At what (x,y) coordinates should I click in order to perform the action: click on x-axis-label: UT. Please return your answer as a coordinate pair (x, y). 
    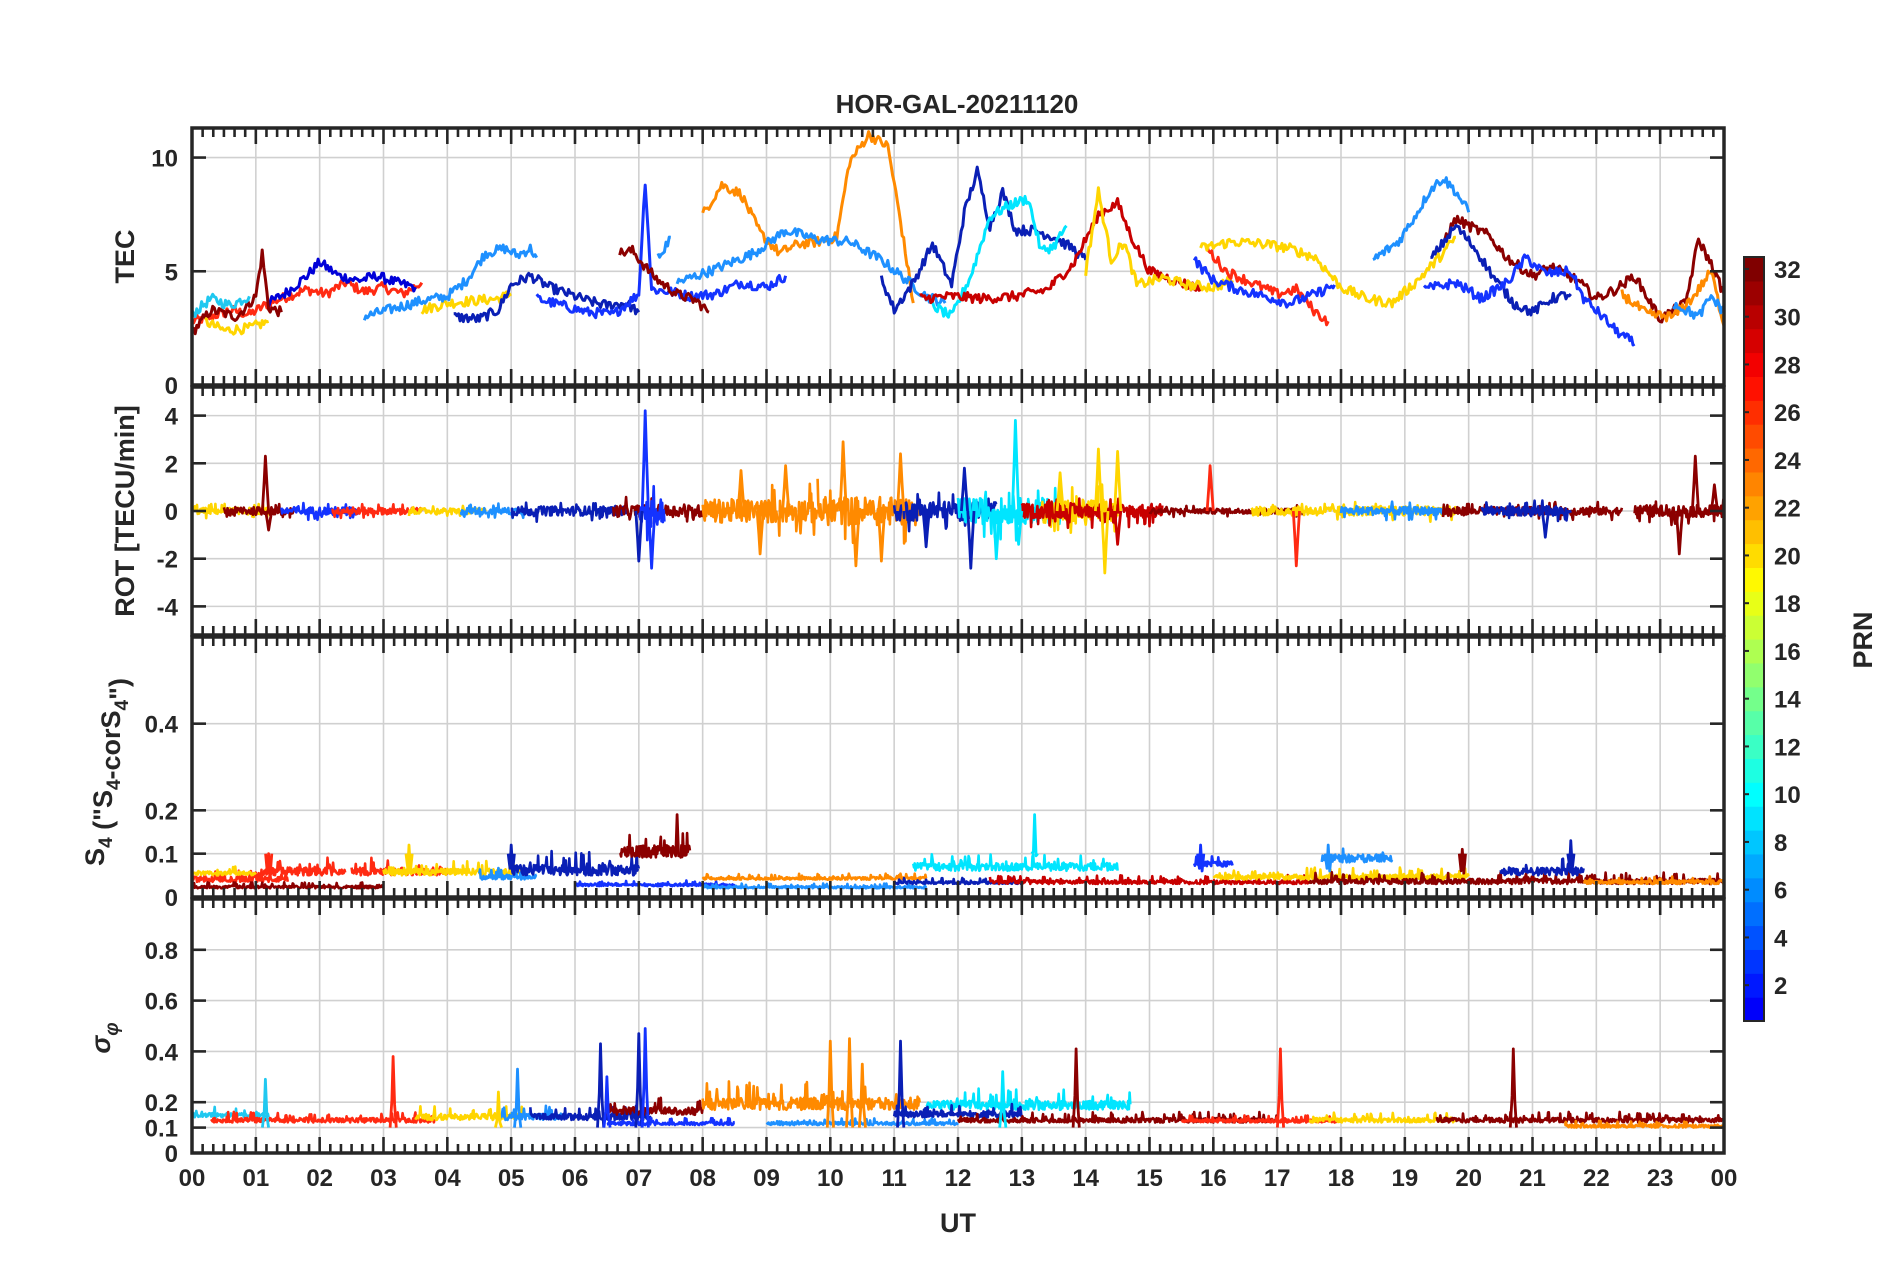
    Looking at the image, I should click on (958, 1223).